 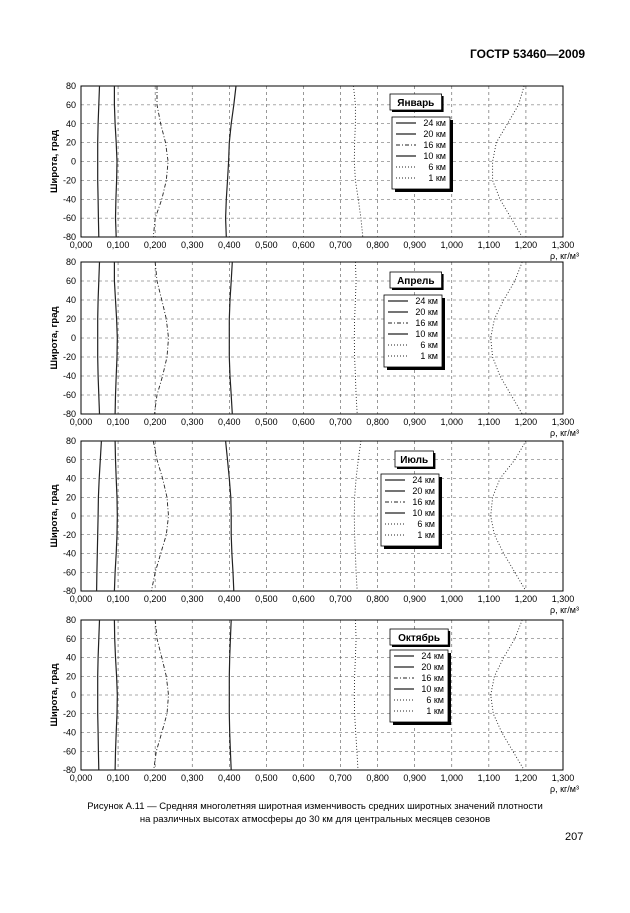 I want to click on document-header-code: ГОСТР 53460—2009, so click(x=528, y=54).